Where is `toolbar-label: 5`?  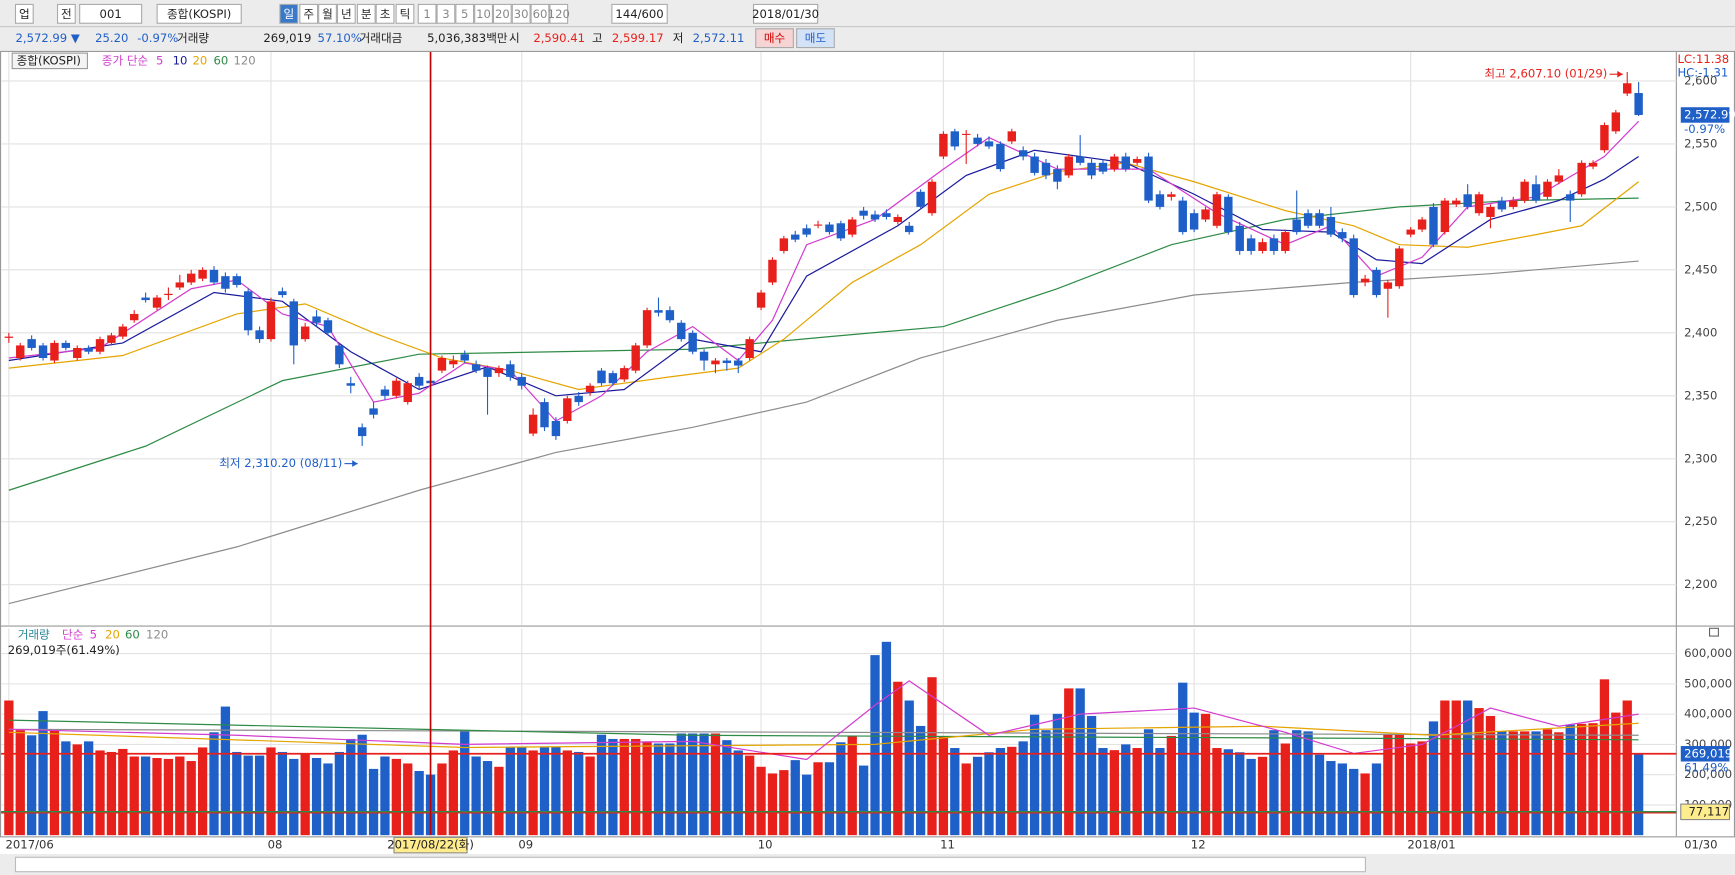
toolbar-label: 5 is located at coordinates (464, 14).